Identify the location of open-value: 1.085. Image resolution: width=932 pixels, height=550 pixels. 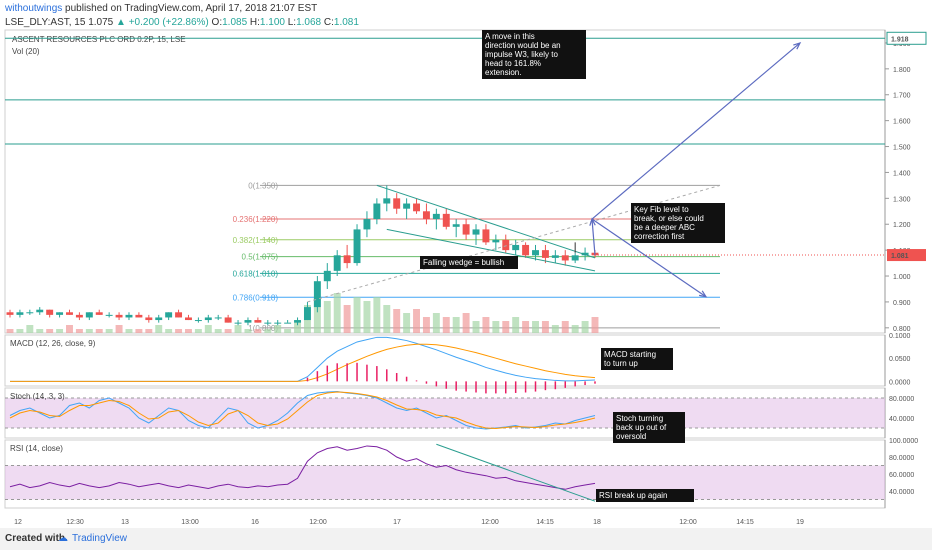
(235, 22).